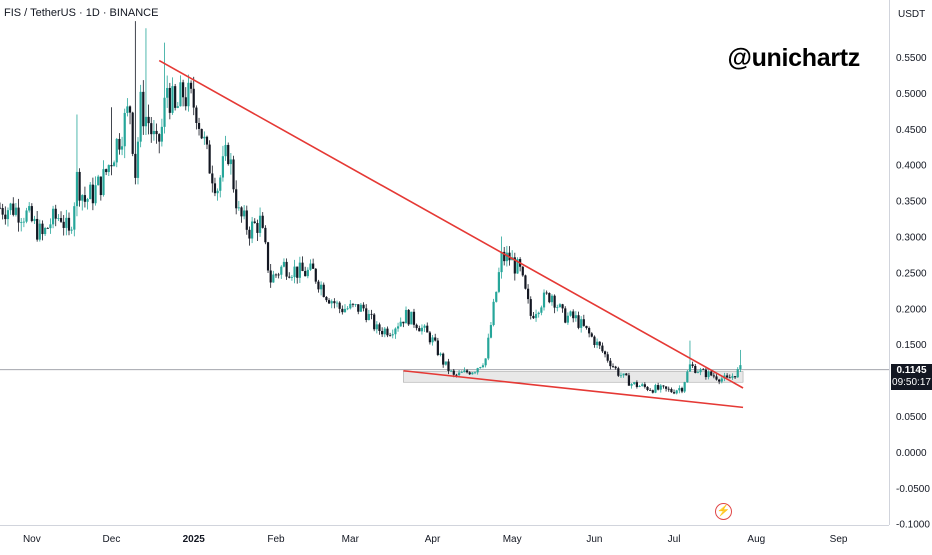 This screenshot has width=932, height=555. I want to click on y-tick-label: 0.5500, so click(911, 58).